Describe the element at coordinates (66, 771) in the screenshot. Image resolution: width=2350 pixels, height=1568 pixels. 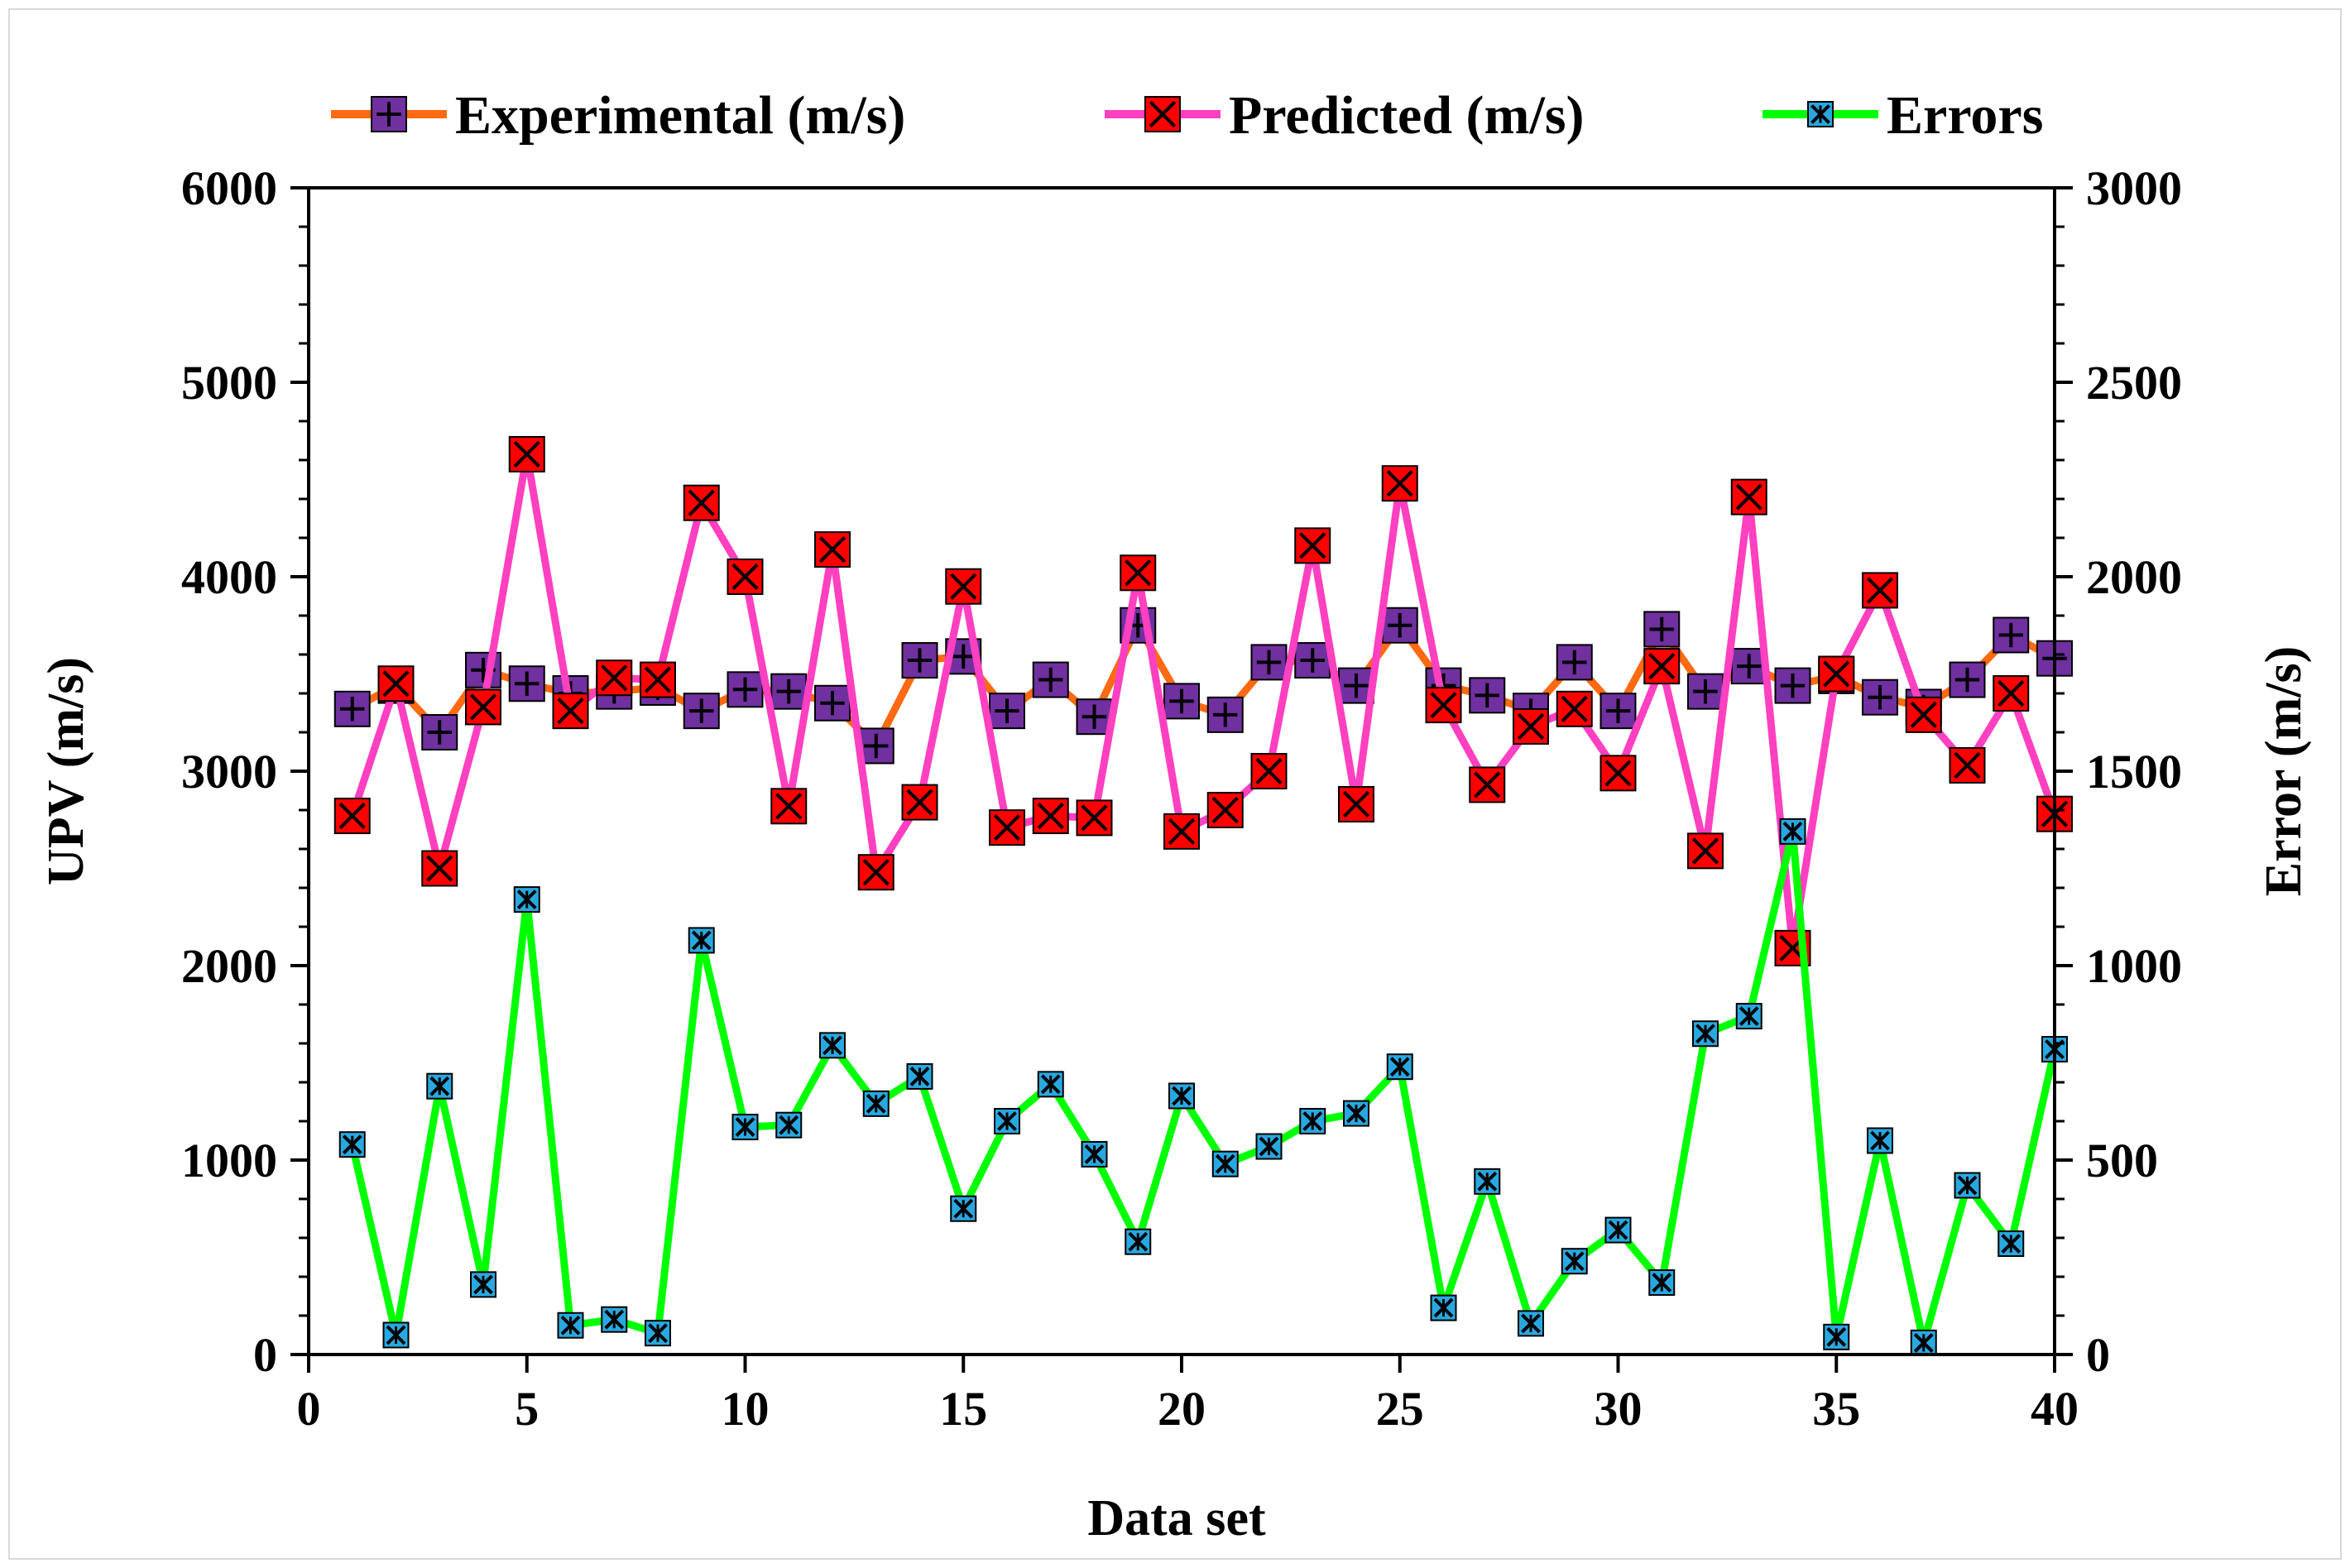
I see `y-axis-title: UPV (m/s)` at that location.